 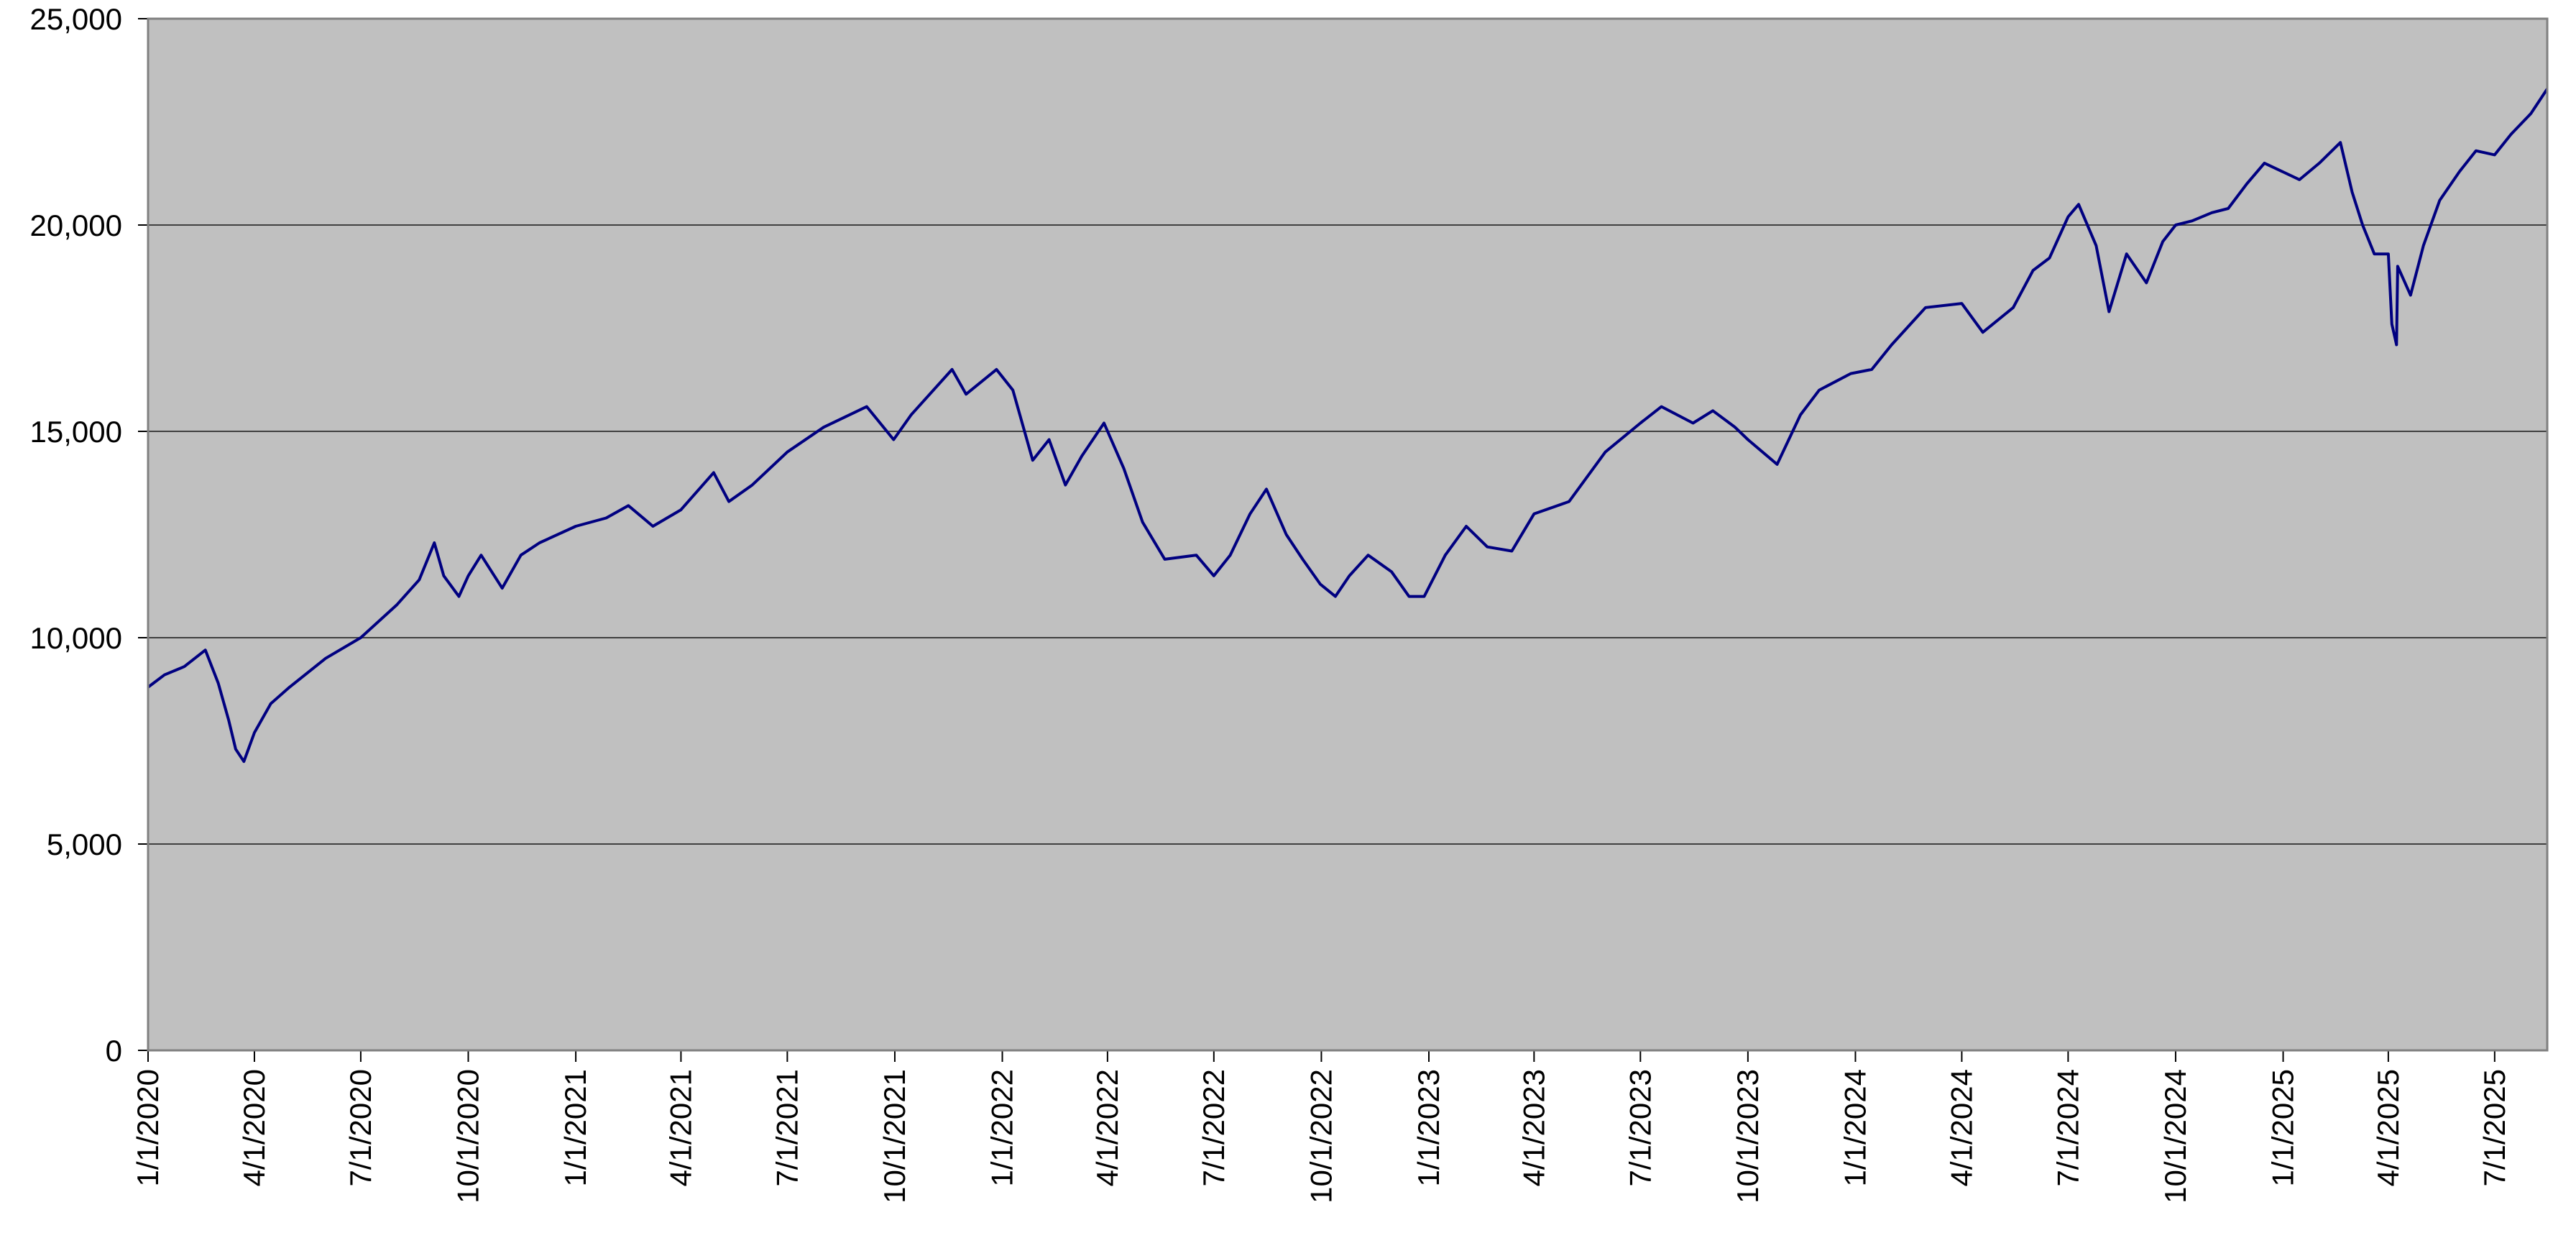 I want to click on xtick-label: 1/1/2023, so click(x=1428, y=1128).